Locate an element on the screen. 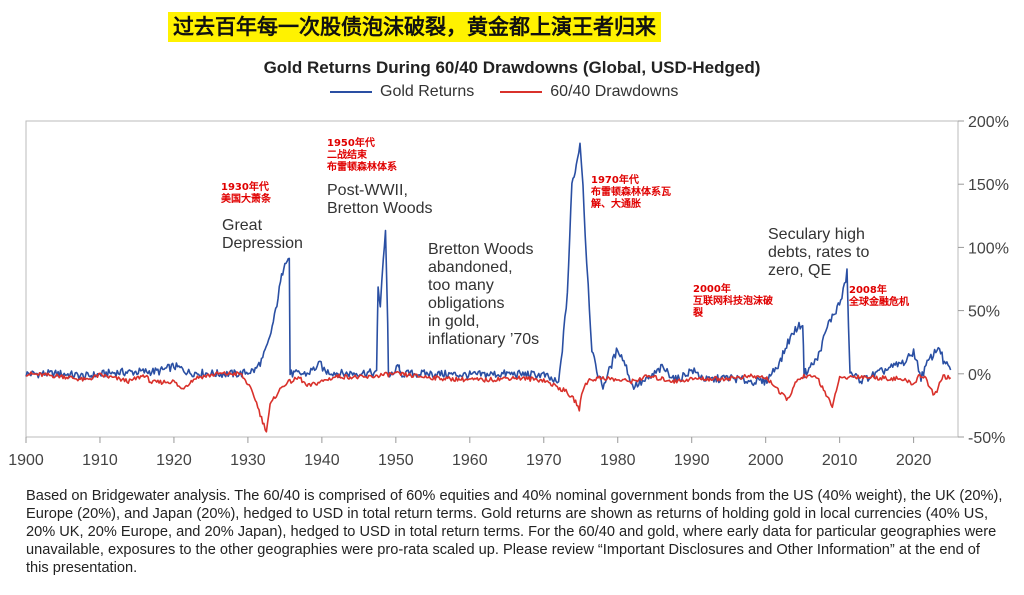 Image resolution: width=1024 pixels, height=595 pixels. annotation-cn: 解、大通胀 is located at coordinates (616, 203).